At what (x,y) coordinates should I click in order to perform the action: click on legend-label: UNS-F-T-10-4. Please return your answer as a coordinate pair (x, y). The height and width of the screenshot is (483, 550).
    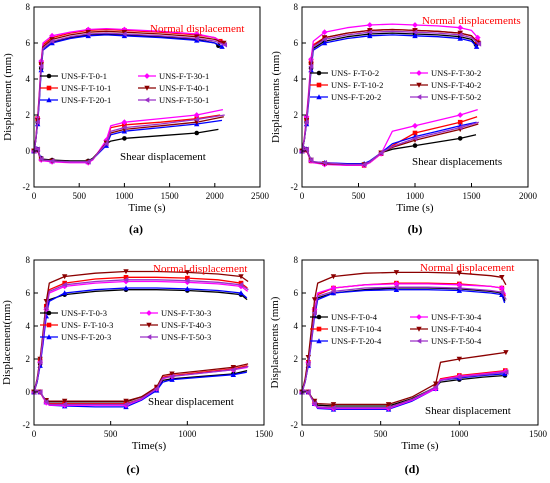
    Looking at the image, I should click on (356, 329).